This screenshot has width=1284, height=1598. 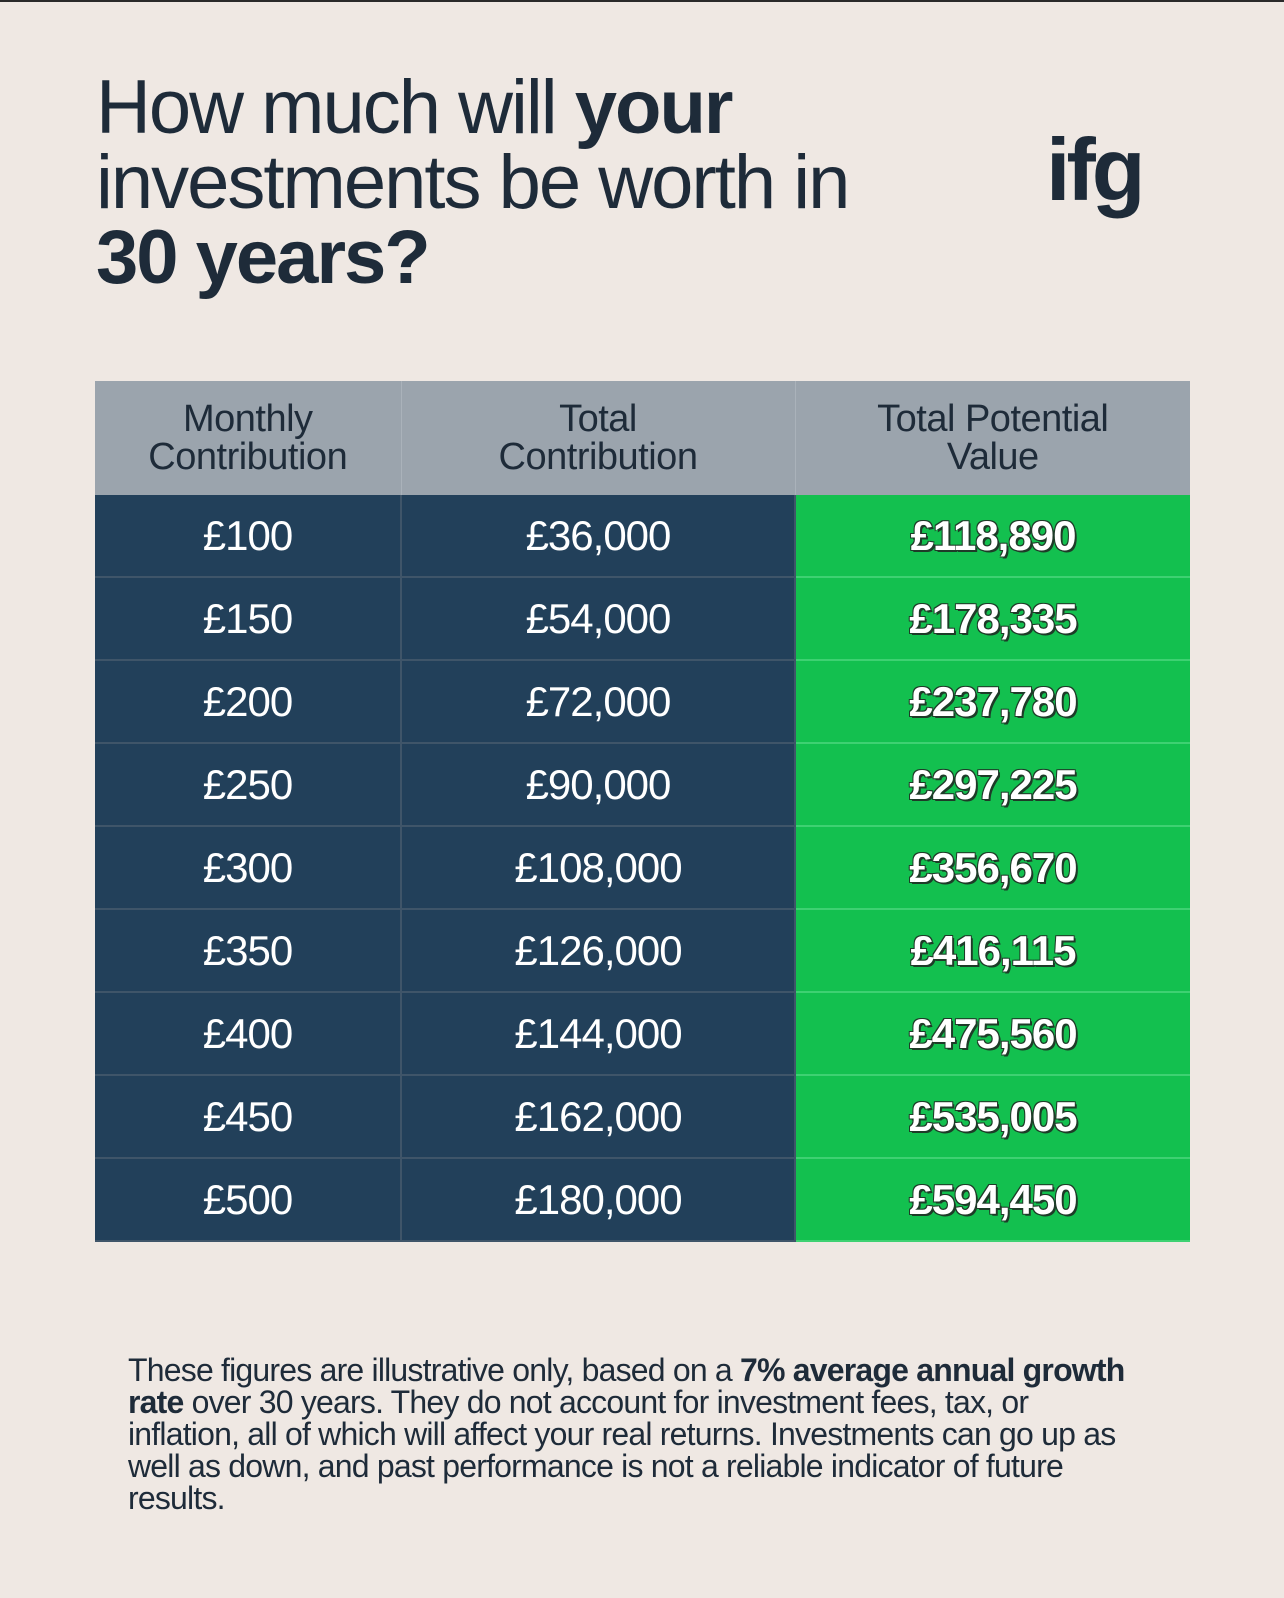 I want to click on top-border, so click(x=642, y=1).